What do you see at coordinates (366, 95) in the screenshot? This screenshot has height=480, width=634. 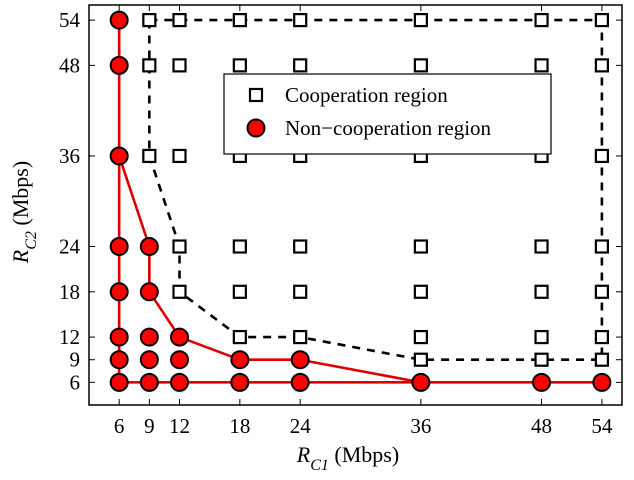 I see `legend-cooperation-label: Cooperation region` at bounding box center [366, 95].